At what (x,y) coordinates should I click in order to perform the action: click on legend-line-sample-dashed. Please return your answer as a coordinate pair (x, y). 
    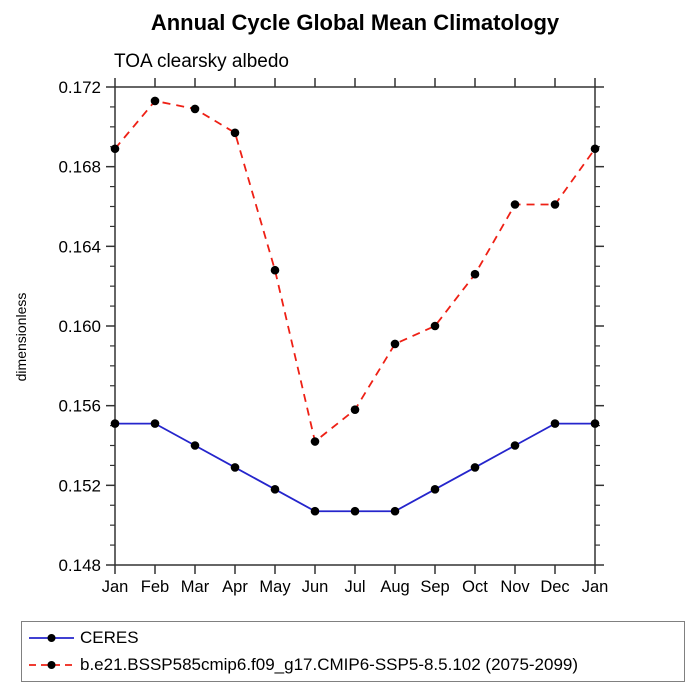
    Looking at the image, I should click on (51, 665).